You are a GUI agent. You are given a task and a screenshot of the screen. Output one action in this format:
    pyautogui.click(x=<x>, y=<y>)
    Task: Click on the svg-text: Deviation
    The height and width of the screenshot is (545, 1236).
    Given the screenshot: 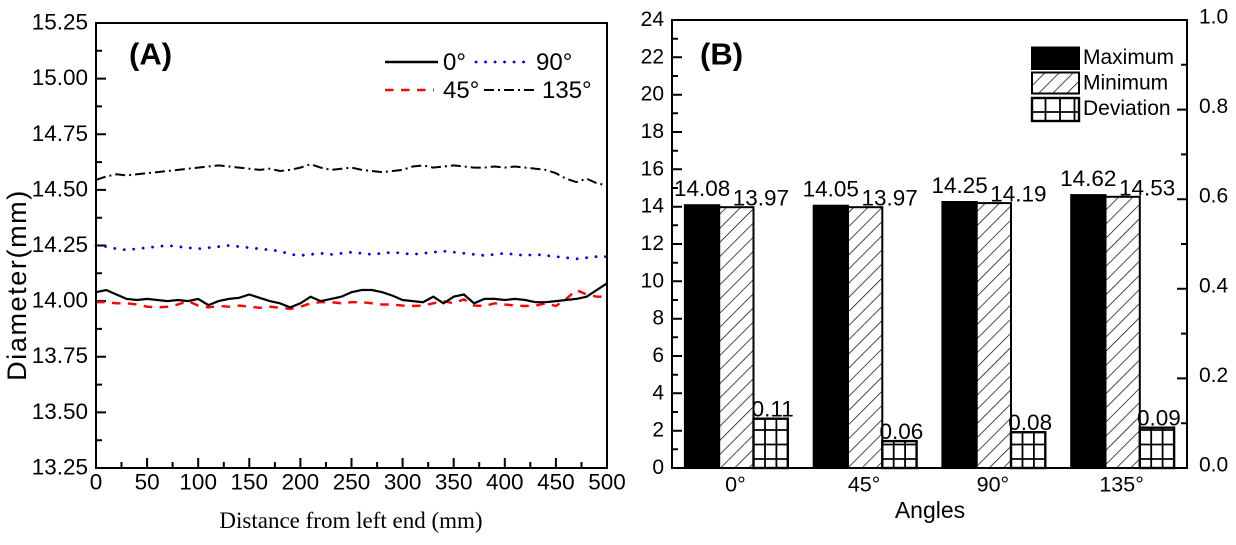 What is the action you would take?
    pyautogui.click(x=1127, y=108)
    